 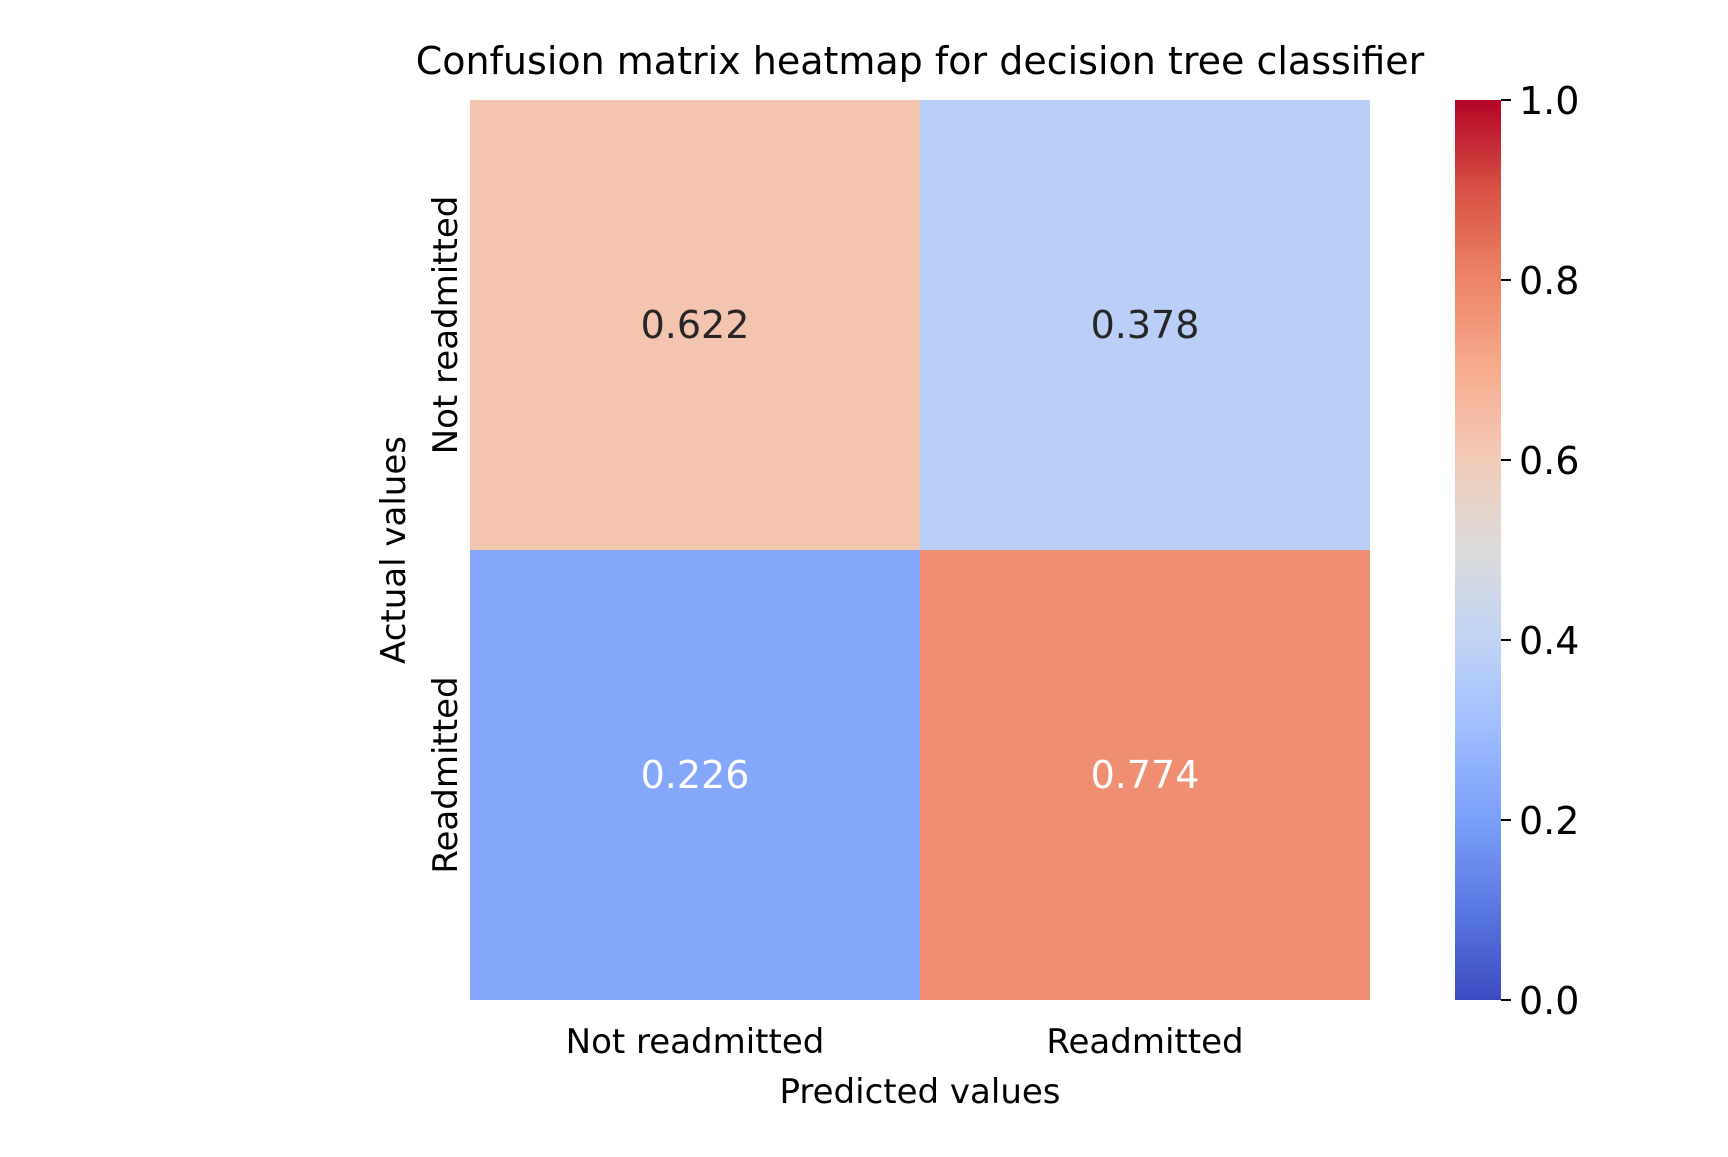 I want to click on colorbar-tick-label: 0.2, so click(x=1549, y=821).